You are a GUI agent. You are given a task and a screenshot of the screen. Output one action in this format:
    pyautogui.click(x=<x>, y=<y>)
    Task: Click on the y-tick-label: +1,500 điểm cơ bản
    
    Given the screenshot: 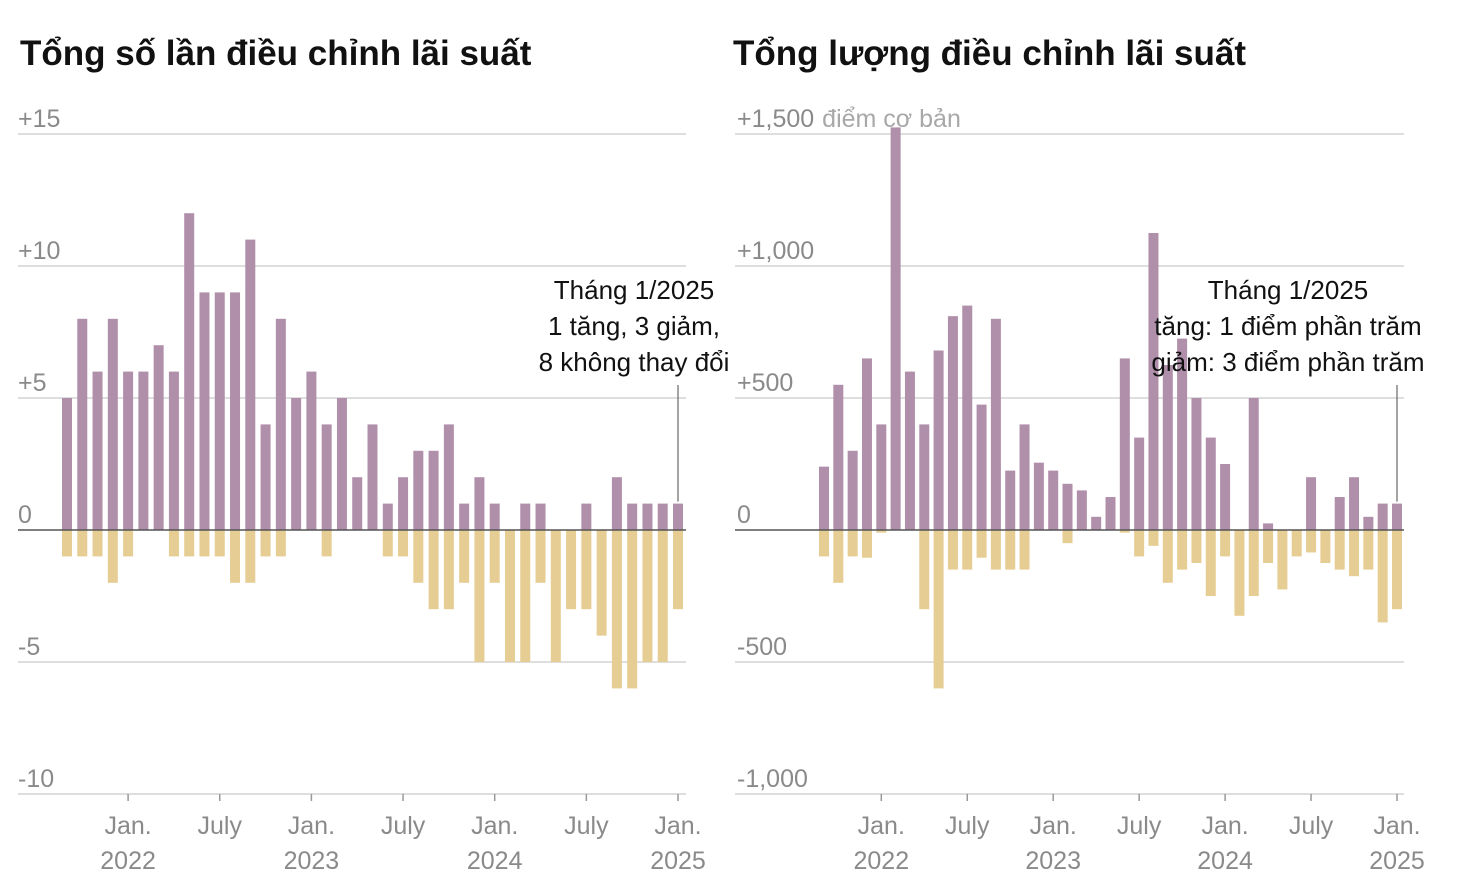 What is the action you would take?
    pyautogui.click(x=849, y=119)
    